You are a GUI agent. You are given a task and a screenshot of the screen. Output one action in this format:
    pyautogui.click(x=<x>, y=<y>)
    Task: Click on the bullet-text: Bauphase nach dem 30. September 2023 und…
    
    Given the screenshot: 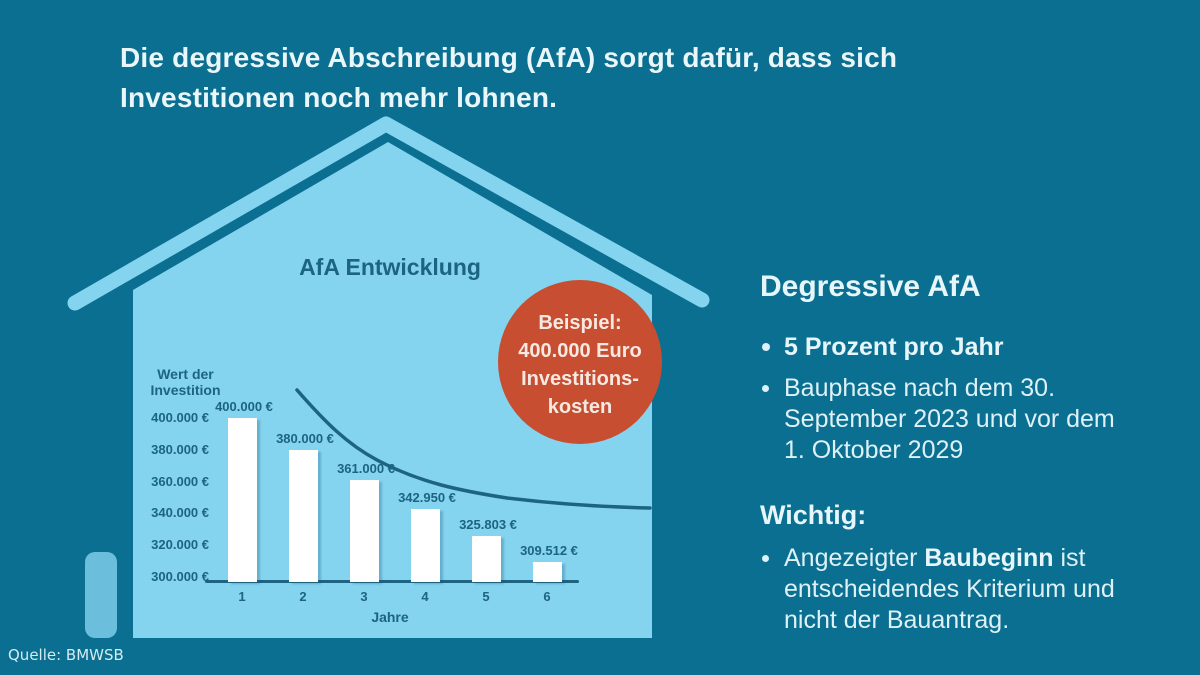 What is the action you would take?
    pyautogui.click(x=949, y=419)
    